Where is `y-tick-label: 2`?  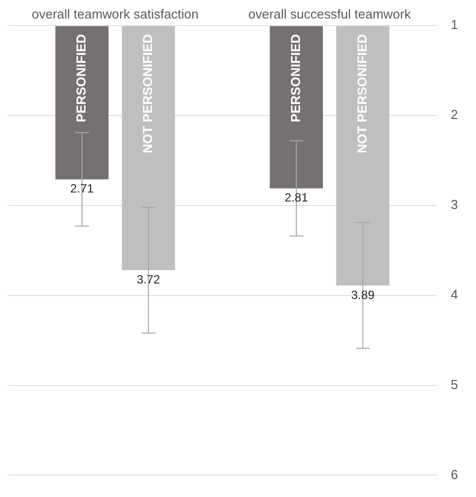 y-tick-label: 2 is located at coordinates (454, 114).